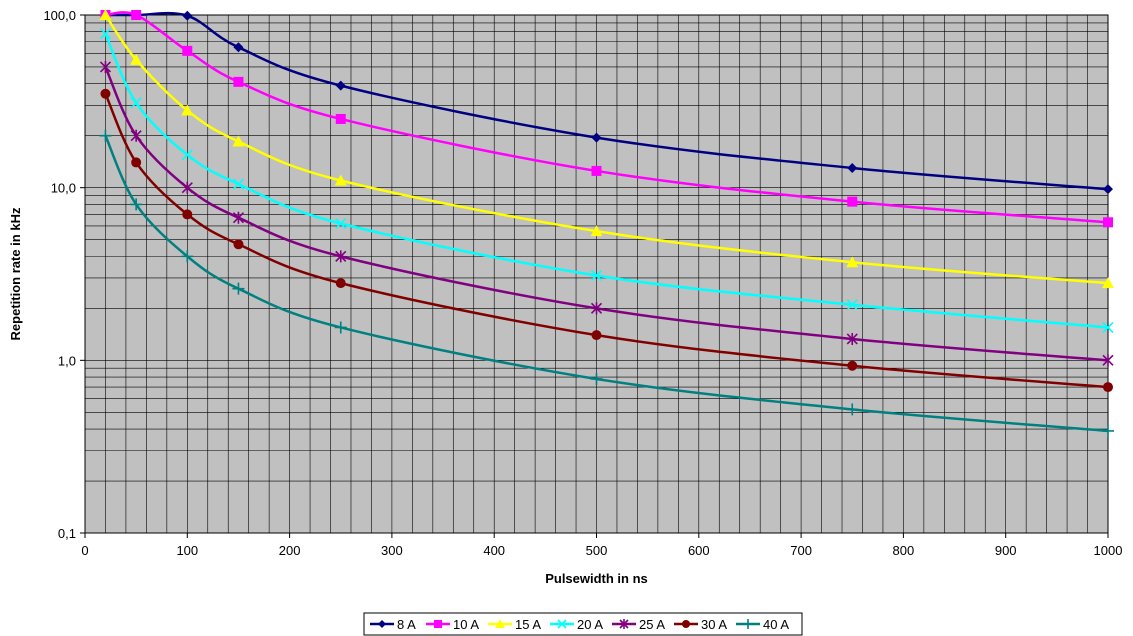 The height and width of the screenshot is (636, 1133). I want to click on x-tick-label: 400, so click(494, 550).